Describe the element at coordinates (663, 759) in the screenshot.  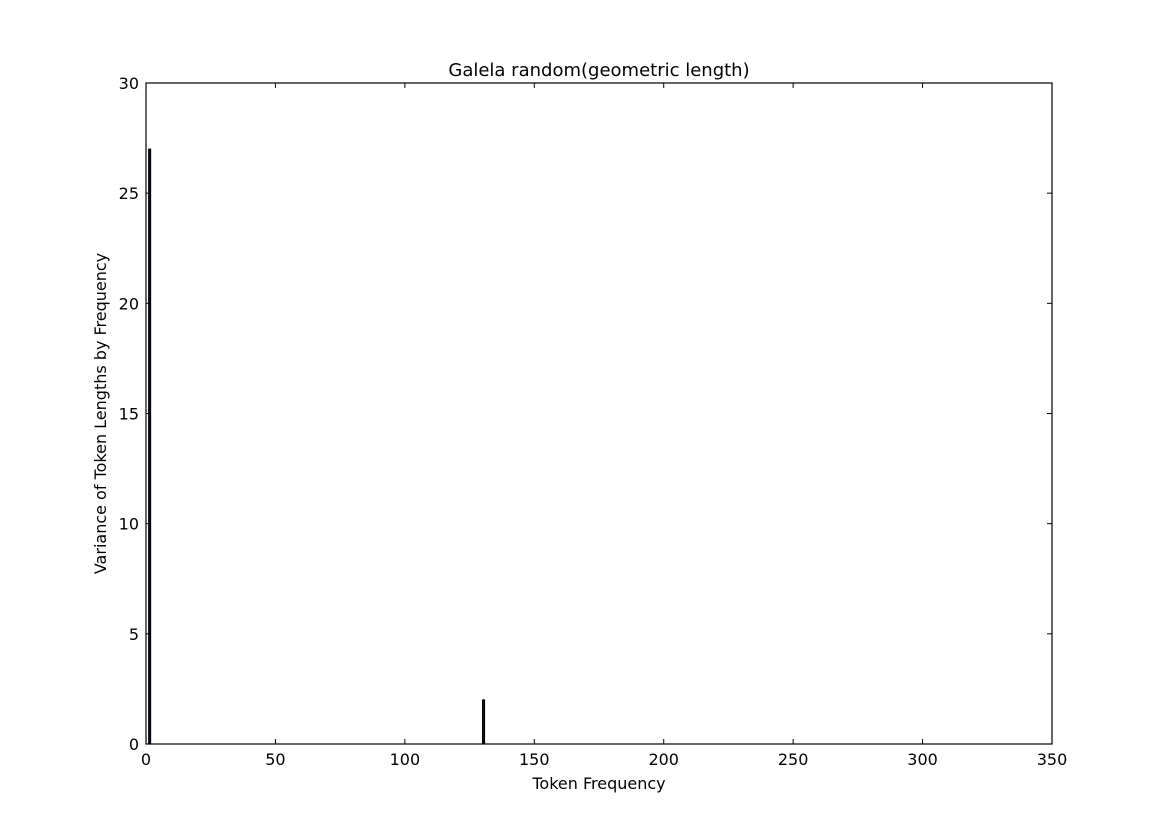
I see `x-tick-label: 200` at that location.